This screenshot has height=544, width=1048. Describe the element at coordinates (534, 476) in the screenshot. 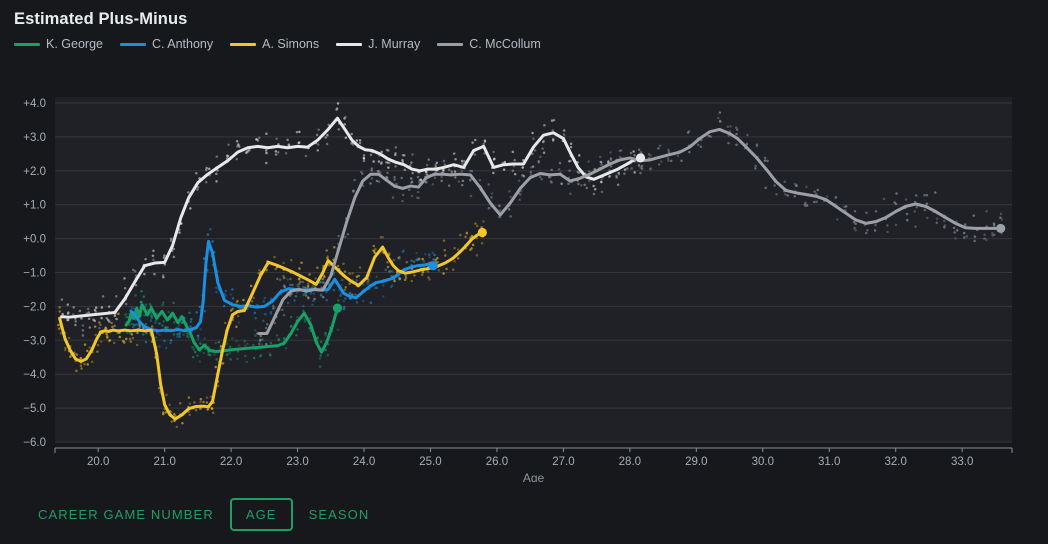

I see `x-axis-title: Age` at that location.